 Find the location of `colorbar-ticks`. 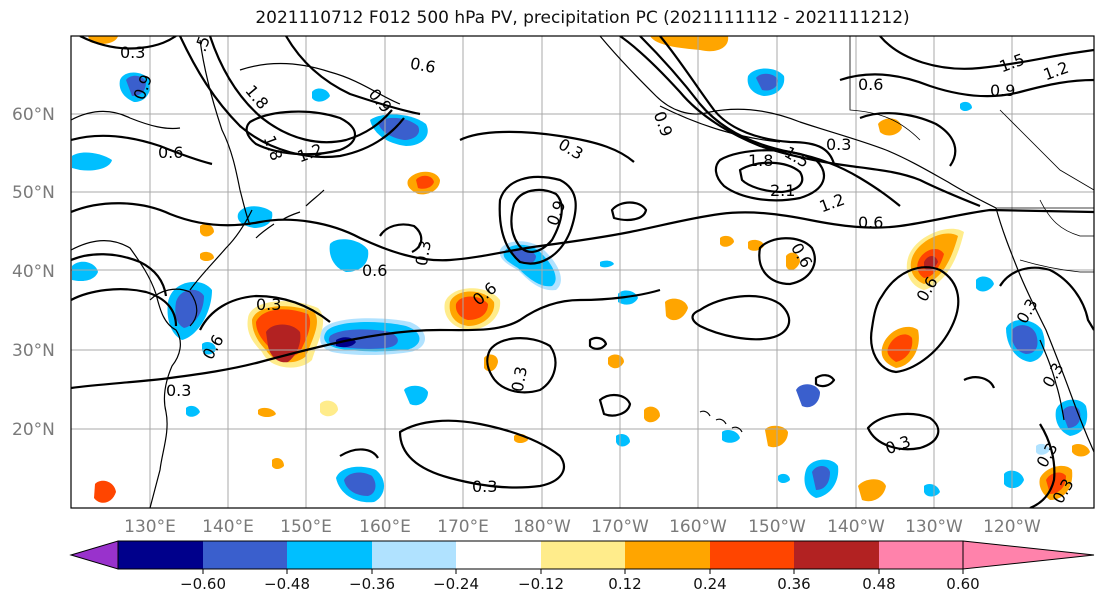

colorbar-ticks is located at coordinates (583, 571).